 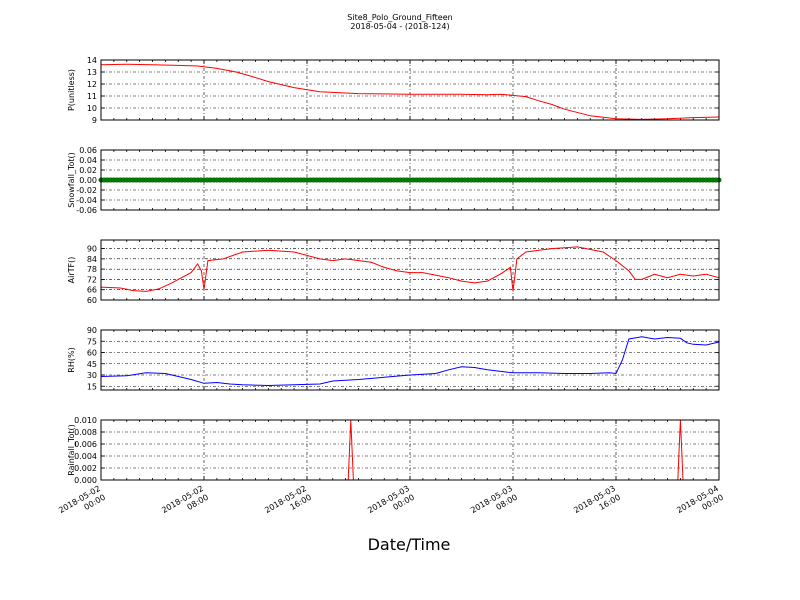 I want to click on y-axis-label: Rainfall_Tot(), so click(x=71, y=450).